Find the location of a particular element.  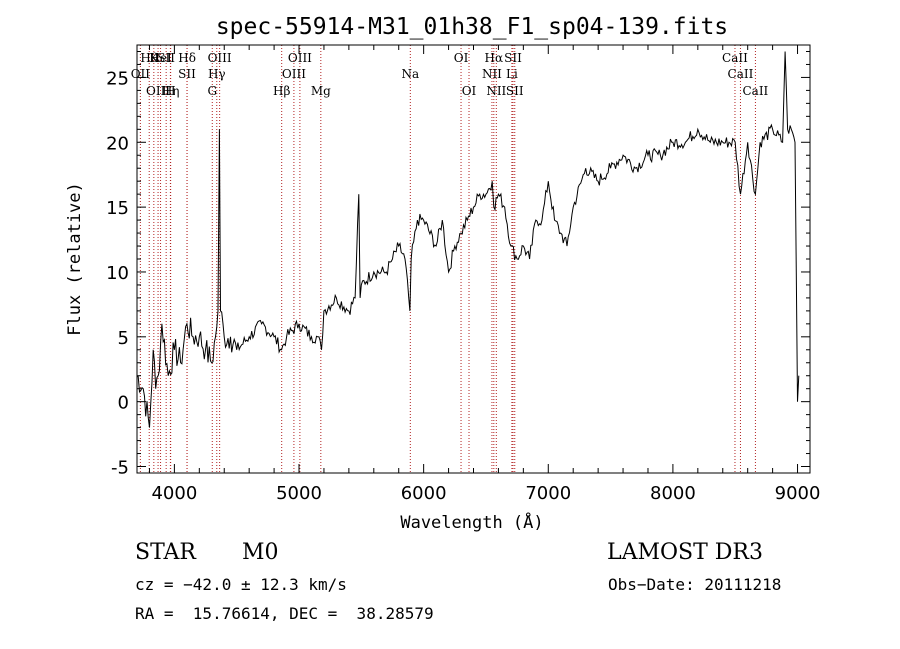

spectral-line-label: Mg is located at coordinates (321, 91).